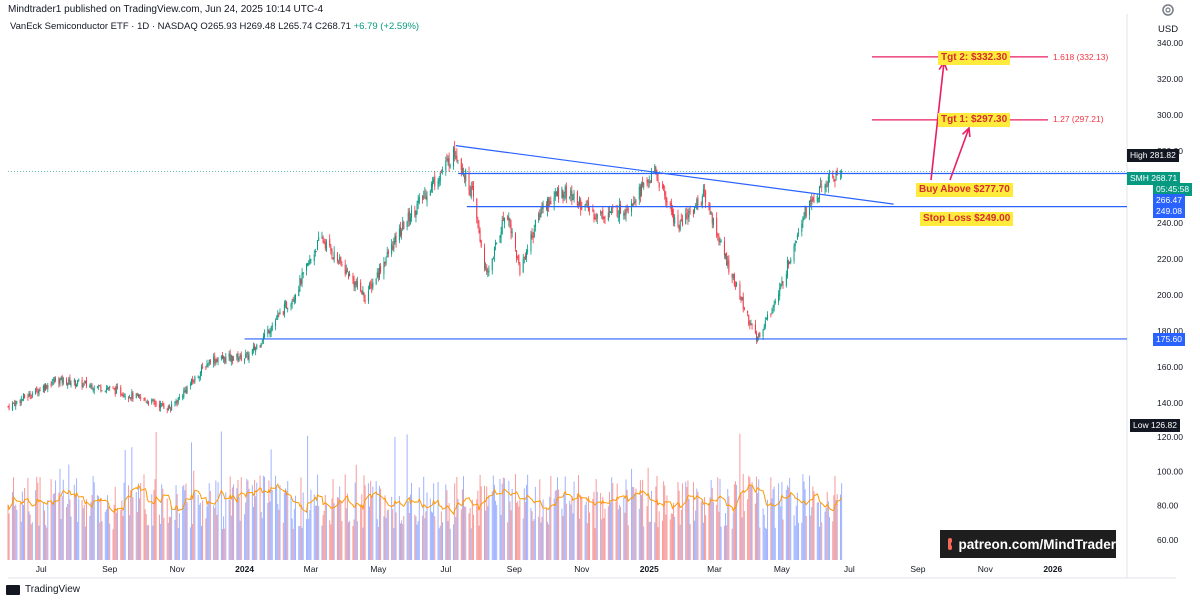 The image size is (1200, 602). I want to click on price-tick-label: 320.00, so click(1170, 79).